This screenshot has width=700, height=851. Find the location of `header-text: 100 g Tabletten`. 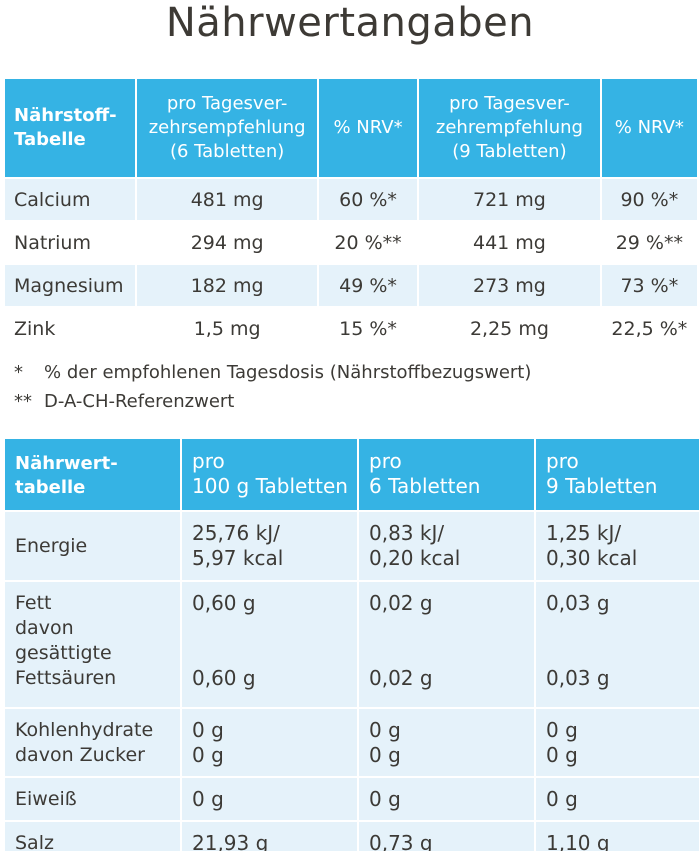

header-text: 100 g Tabletten is located at coordinates (270, 486).